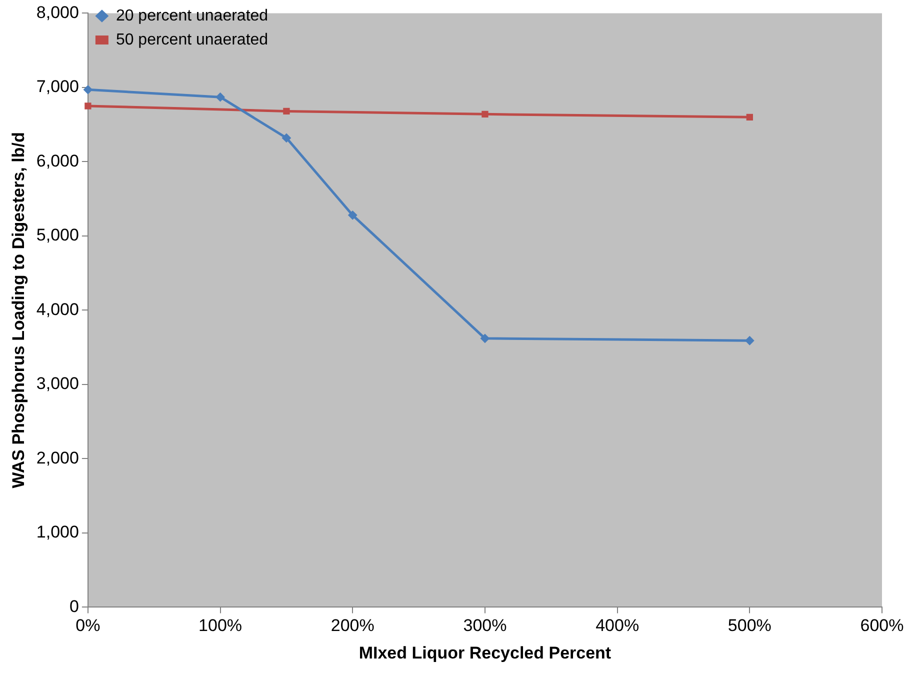 Image resolution: width=912 pixels, height=673 pixels. What do you see at coordinates (57, 458) in the screenshot?
I see `y-tick-label: 2,000` at bounding box center [57, 458].